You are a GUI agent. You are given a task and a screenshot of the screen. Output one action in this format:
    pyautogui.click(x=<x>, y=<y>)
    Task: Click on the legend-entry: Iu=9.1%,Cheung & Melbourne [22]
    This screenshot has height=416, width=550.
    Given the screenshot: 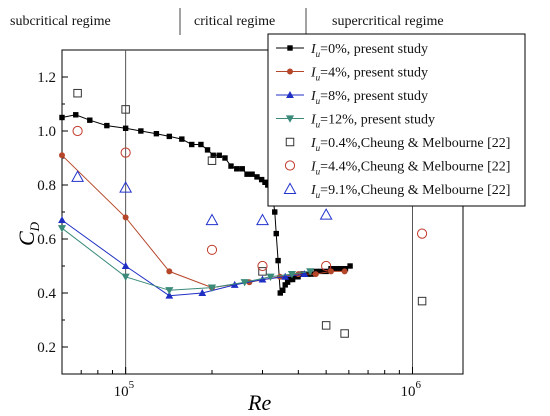 What is the action you would take?
    pyautogui.click(x=396, y=191)
    